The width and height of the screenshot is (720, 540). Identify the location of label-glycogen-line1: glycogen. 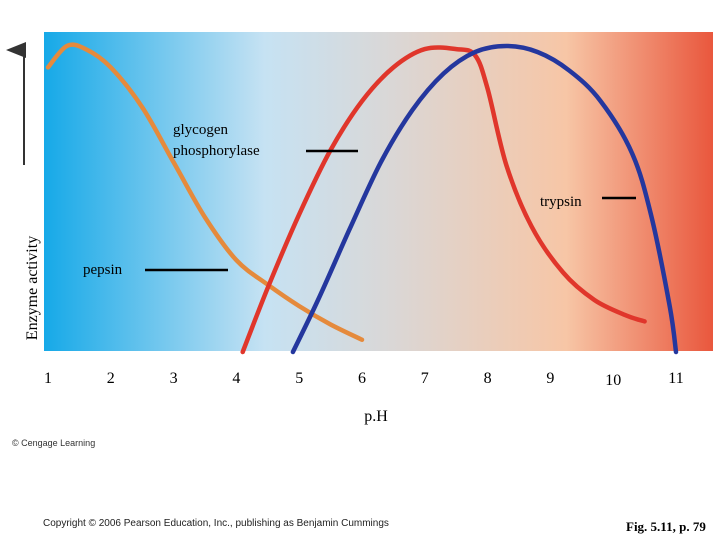
(200, 130).